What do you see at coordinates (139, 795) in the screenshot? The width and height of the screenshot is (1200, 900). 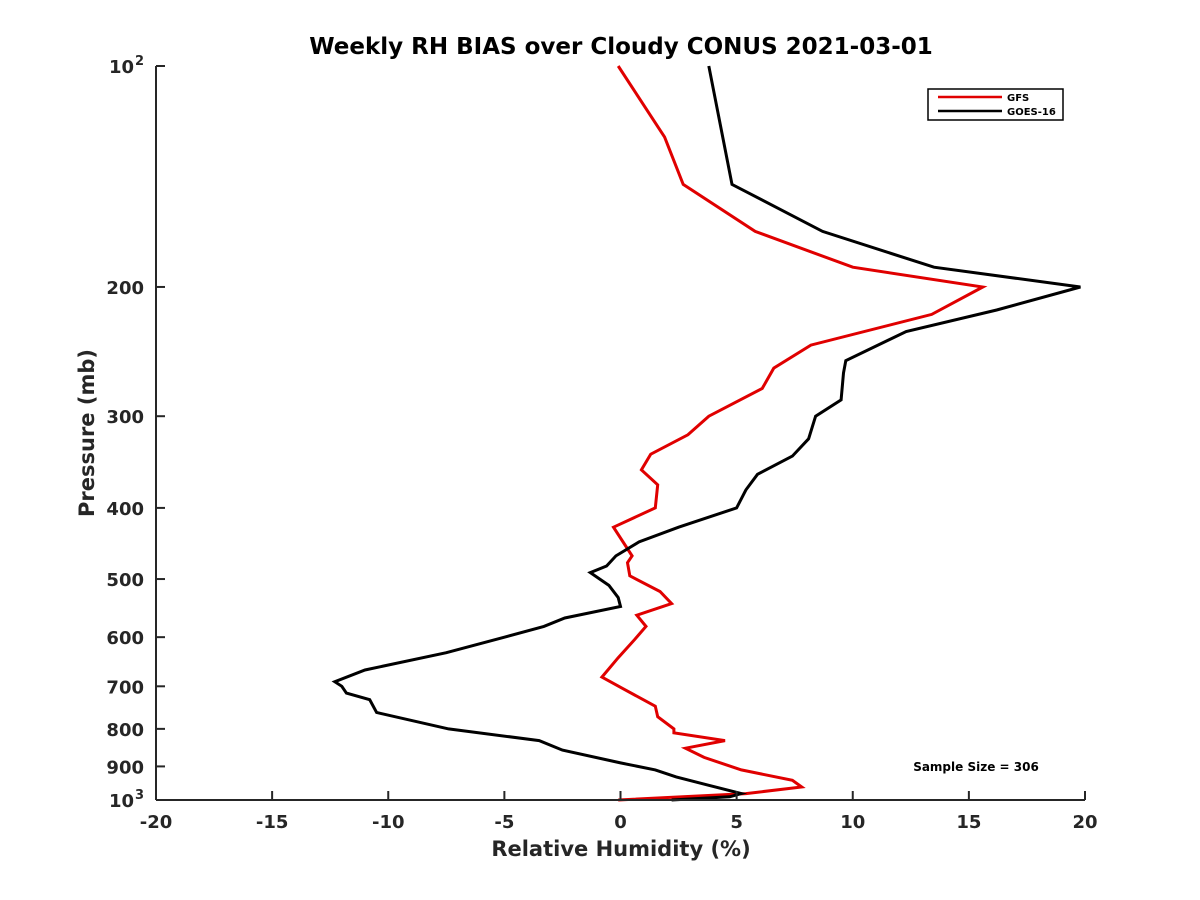 I see `y-tick-exponent: 3` at bounding box center [139, 795].